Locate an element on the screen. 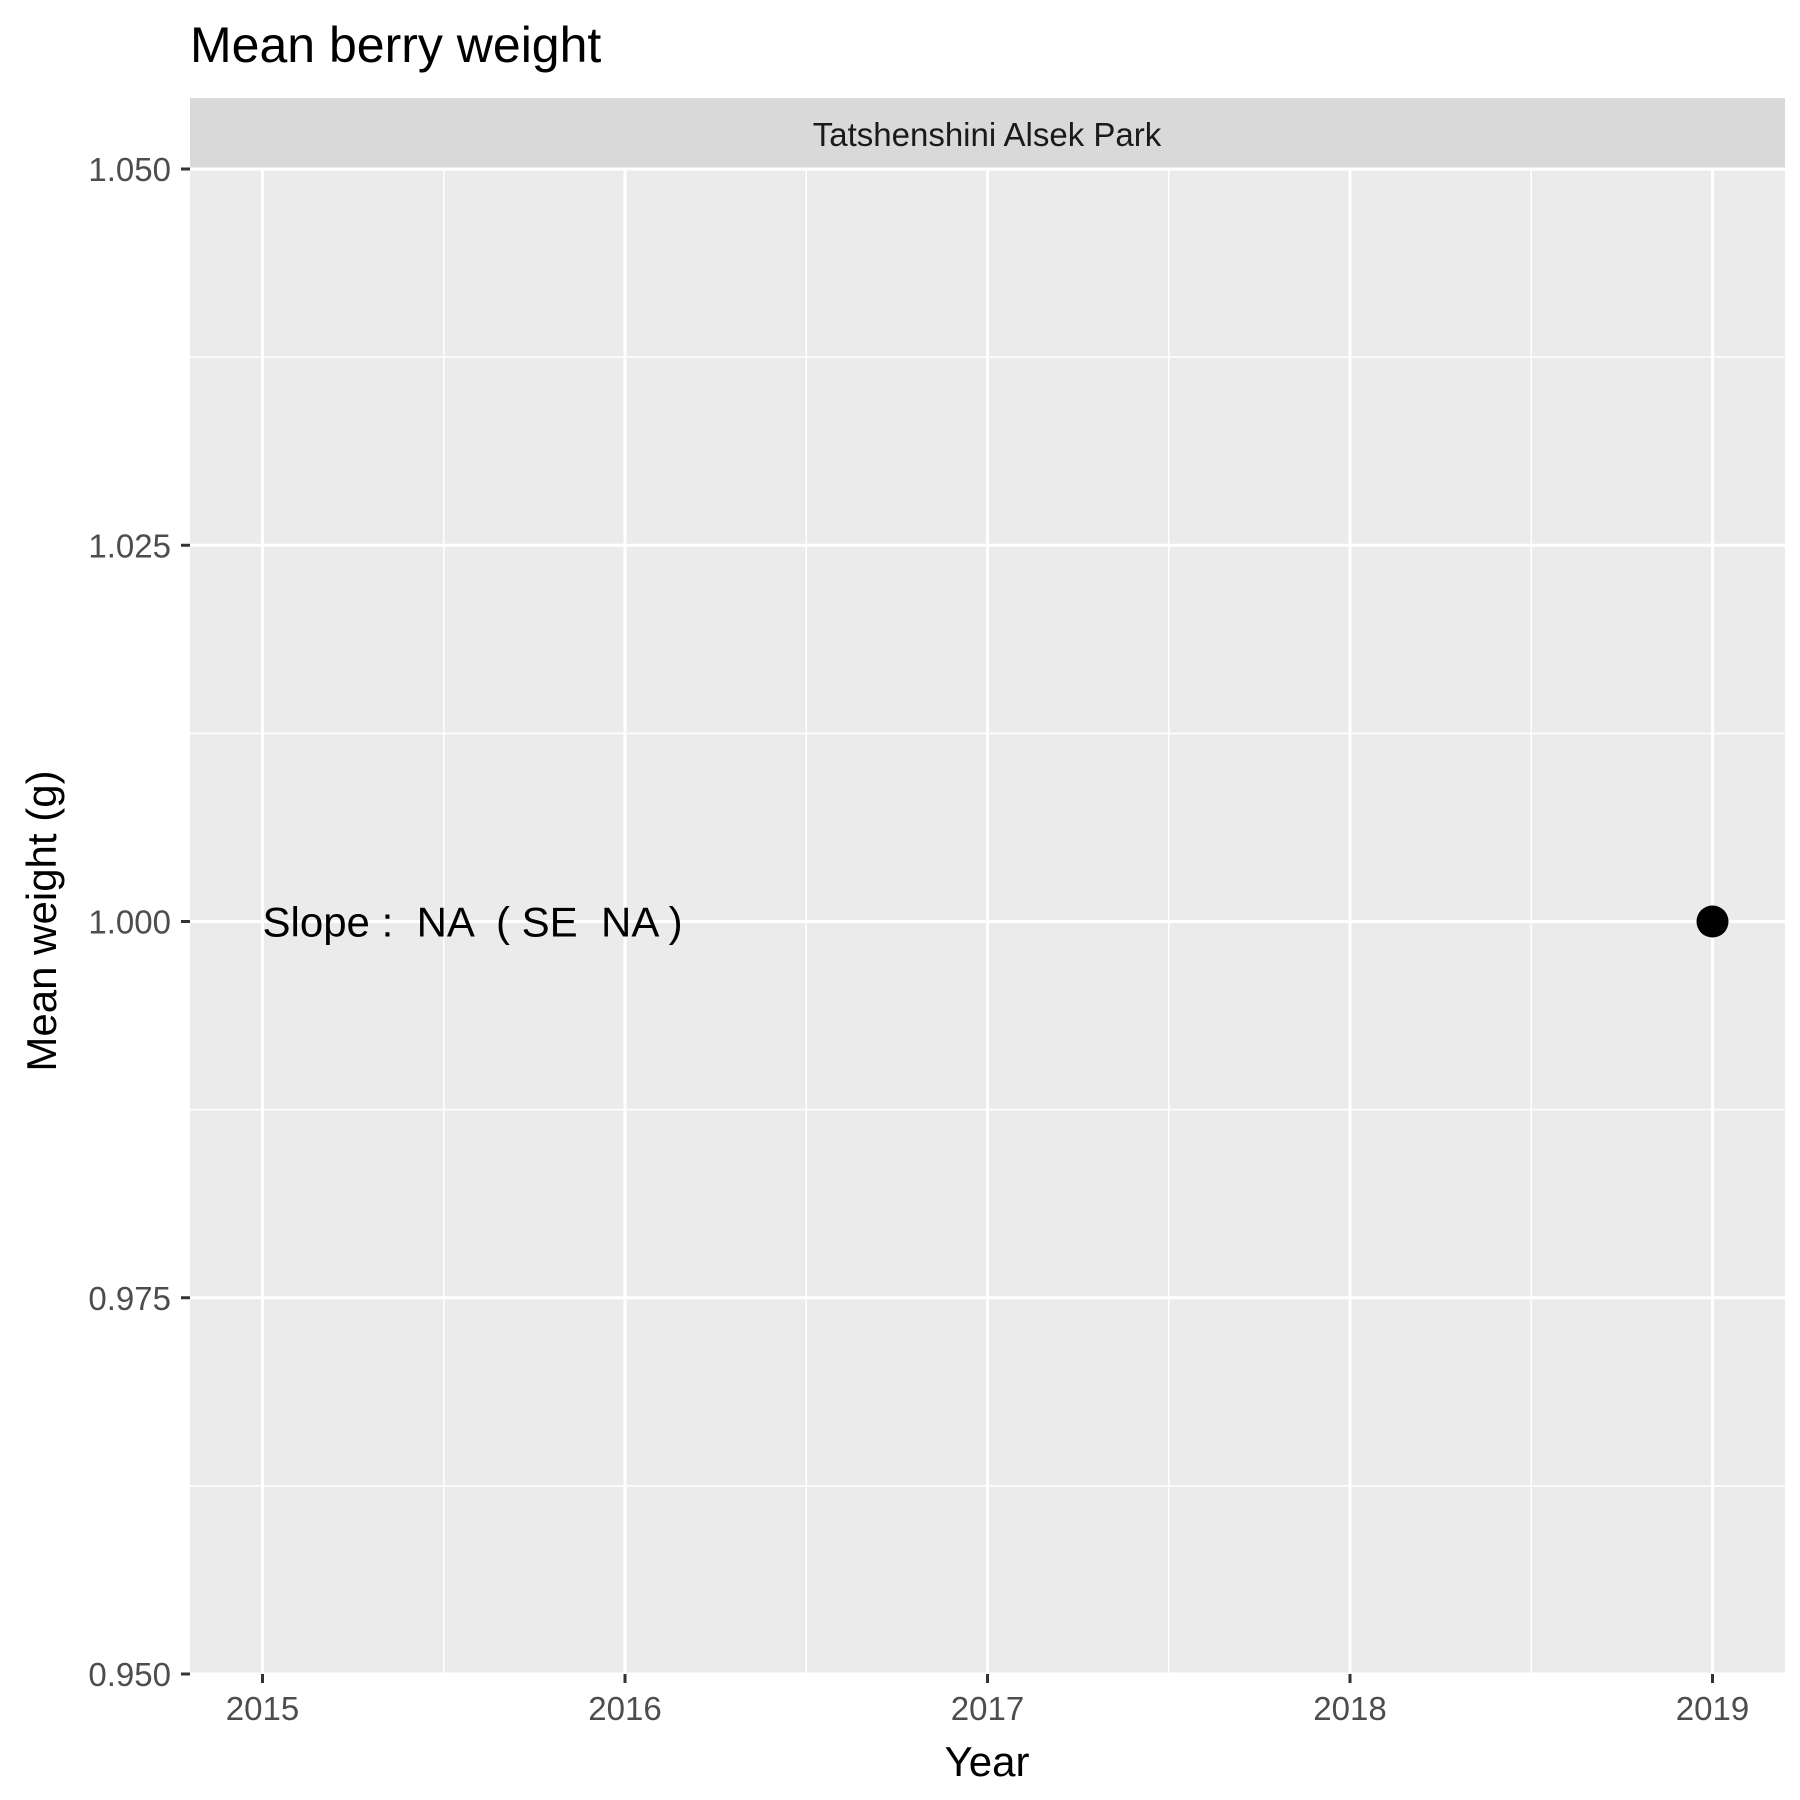  annotations: Slope : NA ( SE NA ) is located at coordinates (473, 922).